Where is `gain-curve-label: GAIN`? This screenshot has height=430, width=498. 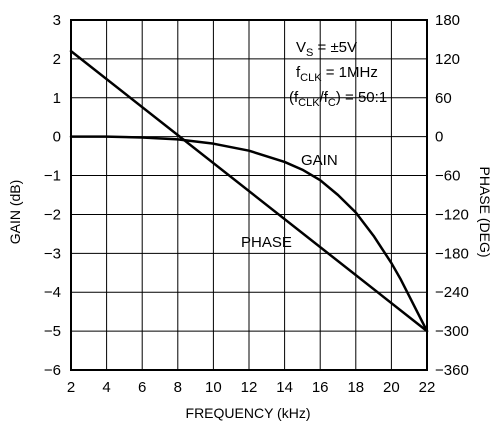
gain-curve-label: GAIN is located at coordinates (319, 160).